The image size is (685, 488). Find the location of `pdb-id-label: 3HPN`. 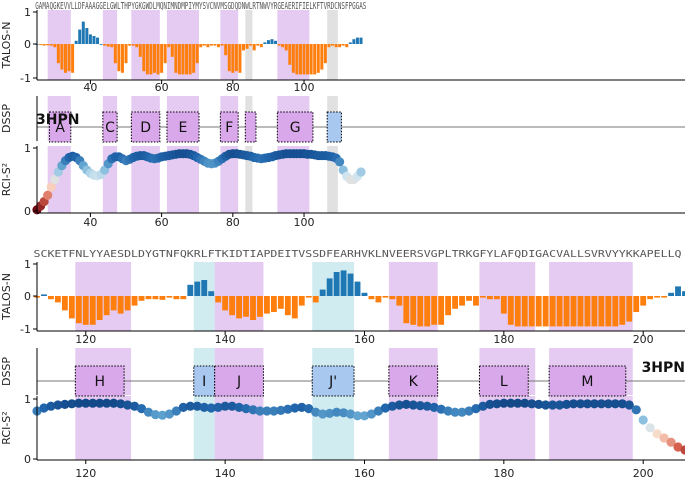

pdb-id-label: 3HPN is located at coordinates (663, 368).